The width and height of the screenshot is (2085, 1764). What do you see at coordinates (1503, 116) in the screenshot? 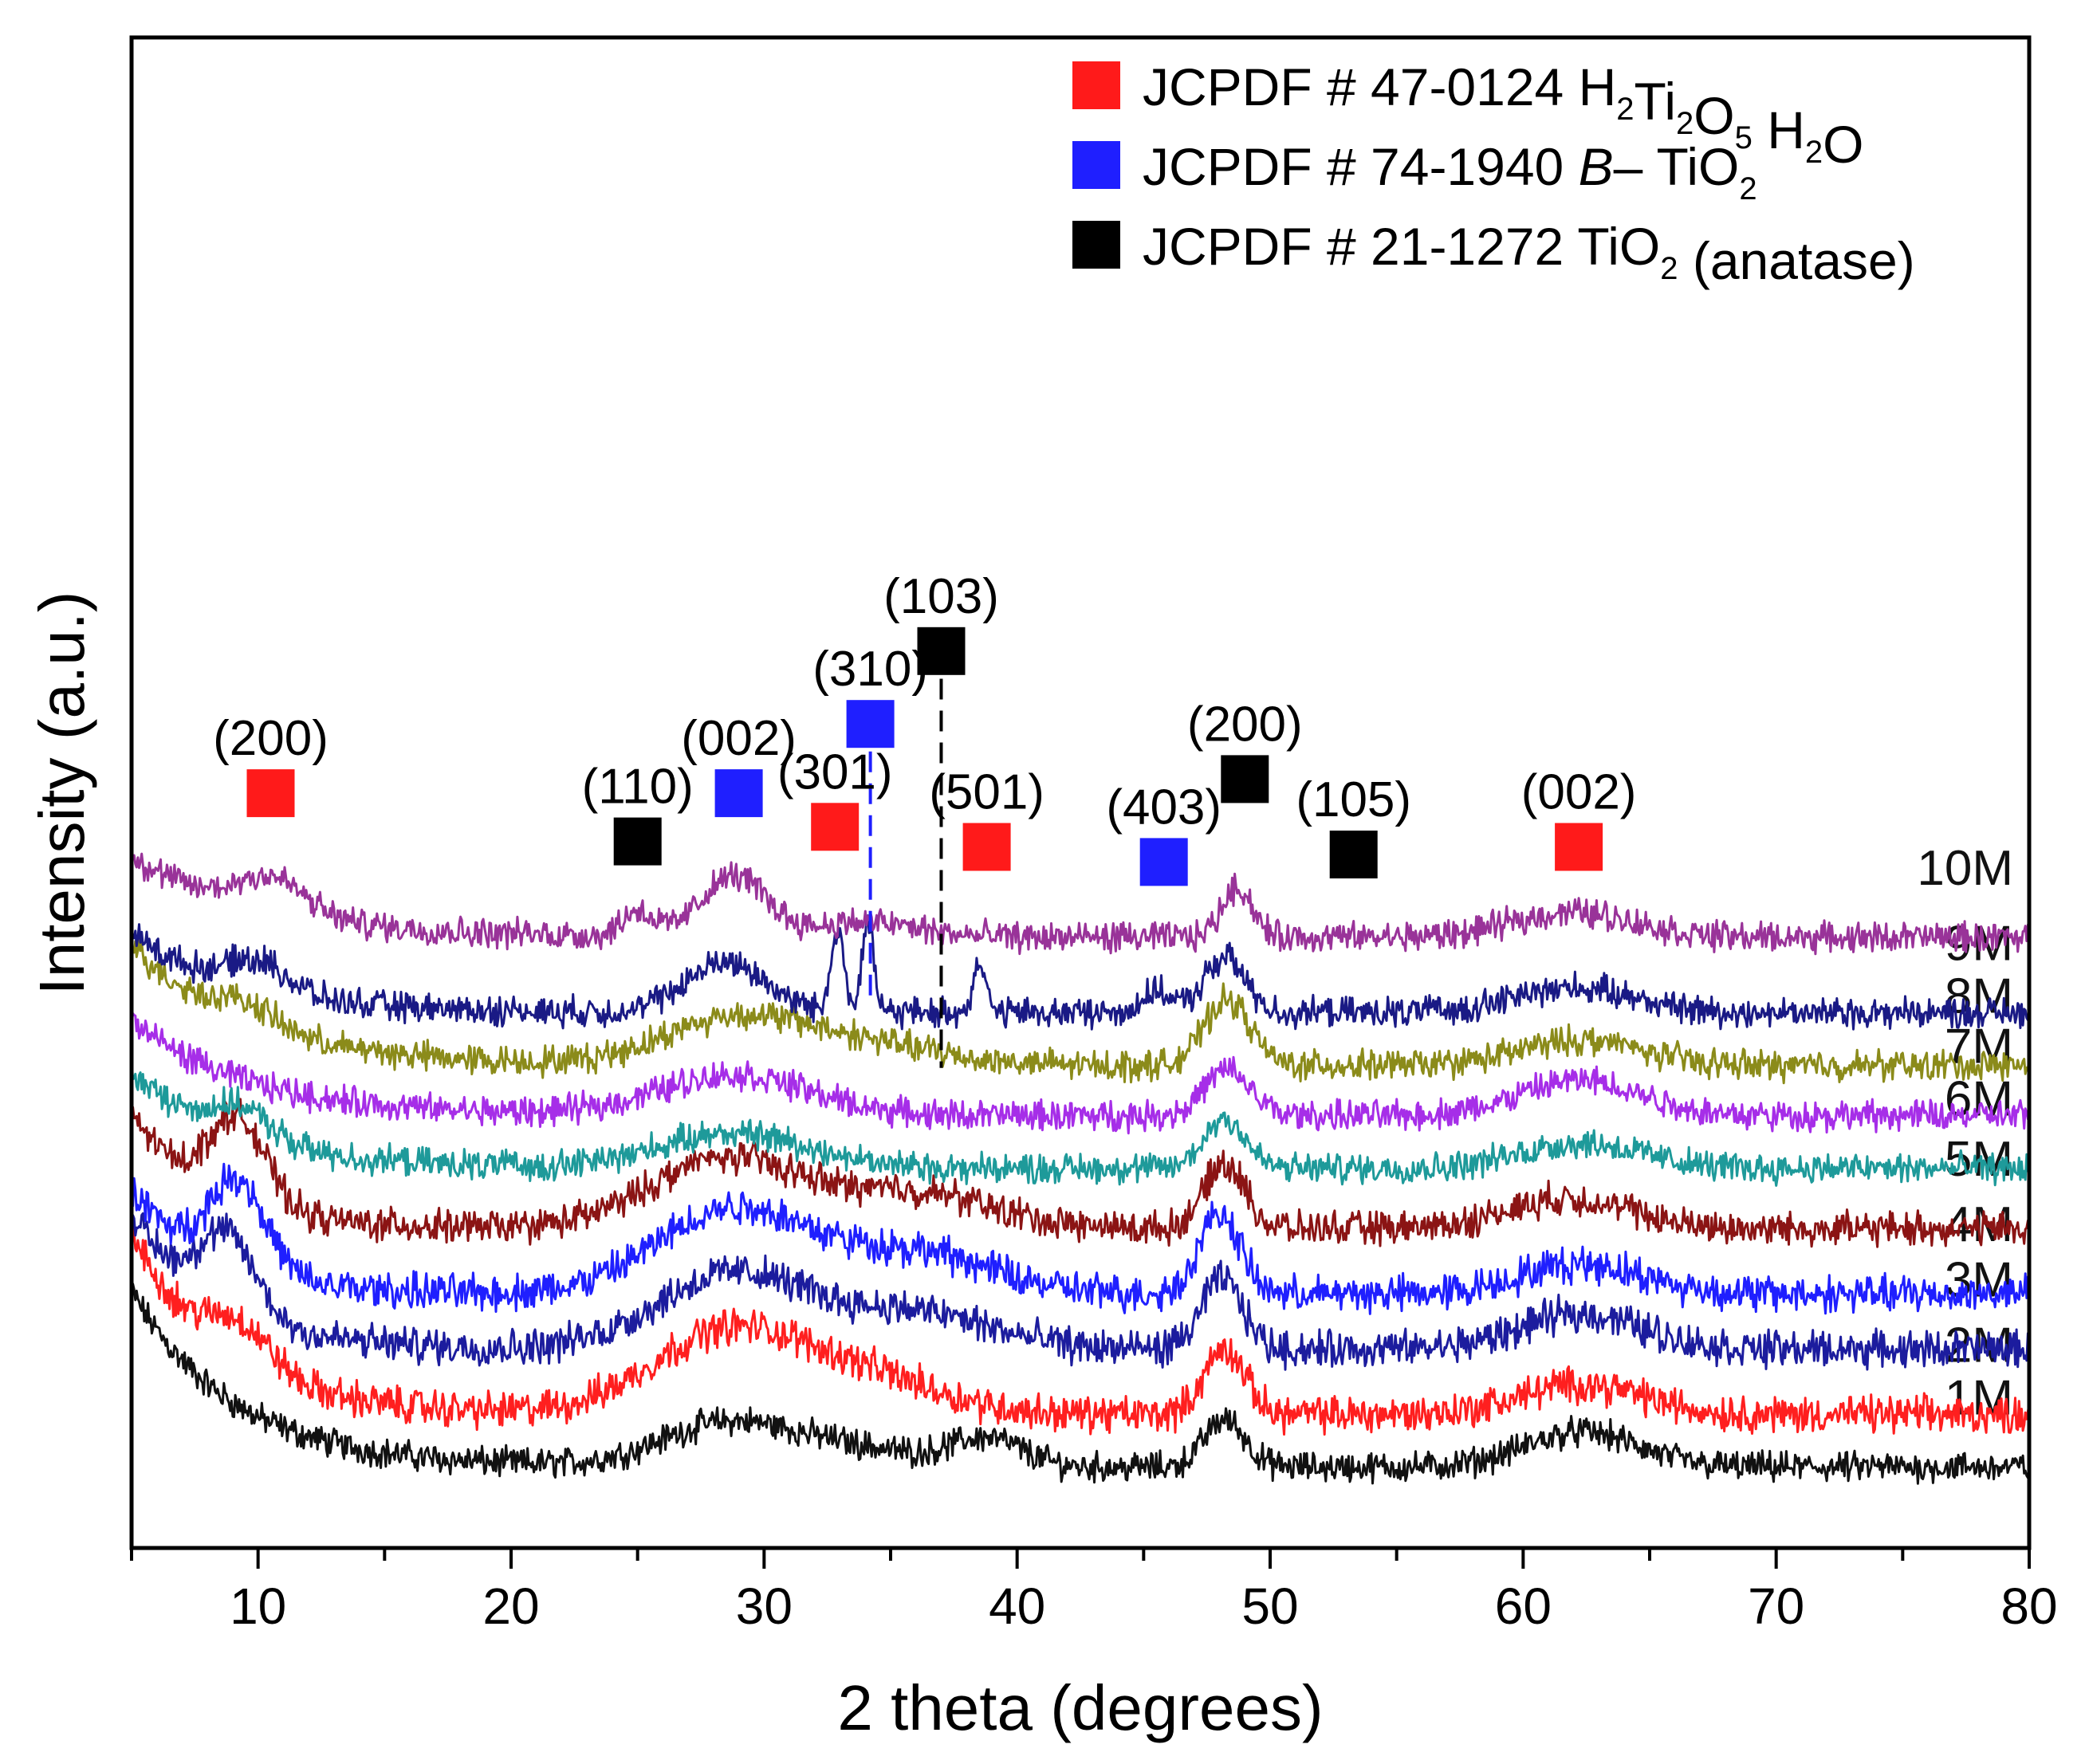
I see `legend-entry-0: JCPDF # 47-0124 H2Ti2O5 H2O` at bounding box center [1503, 116].